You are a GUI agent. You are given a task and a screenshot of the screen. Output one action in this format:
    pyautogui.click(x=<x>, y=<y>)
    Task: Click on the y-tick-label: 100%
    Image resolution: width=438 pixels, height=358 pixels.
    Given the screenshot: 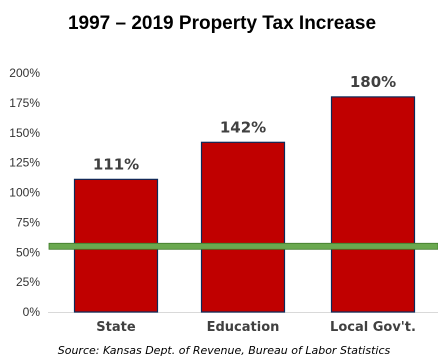 What is the action you would take?
    pyautogui.click(x=24, y=193)
    